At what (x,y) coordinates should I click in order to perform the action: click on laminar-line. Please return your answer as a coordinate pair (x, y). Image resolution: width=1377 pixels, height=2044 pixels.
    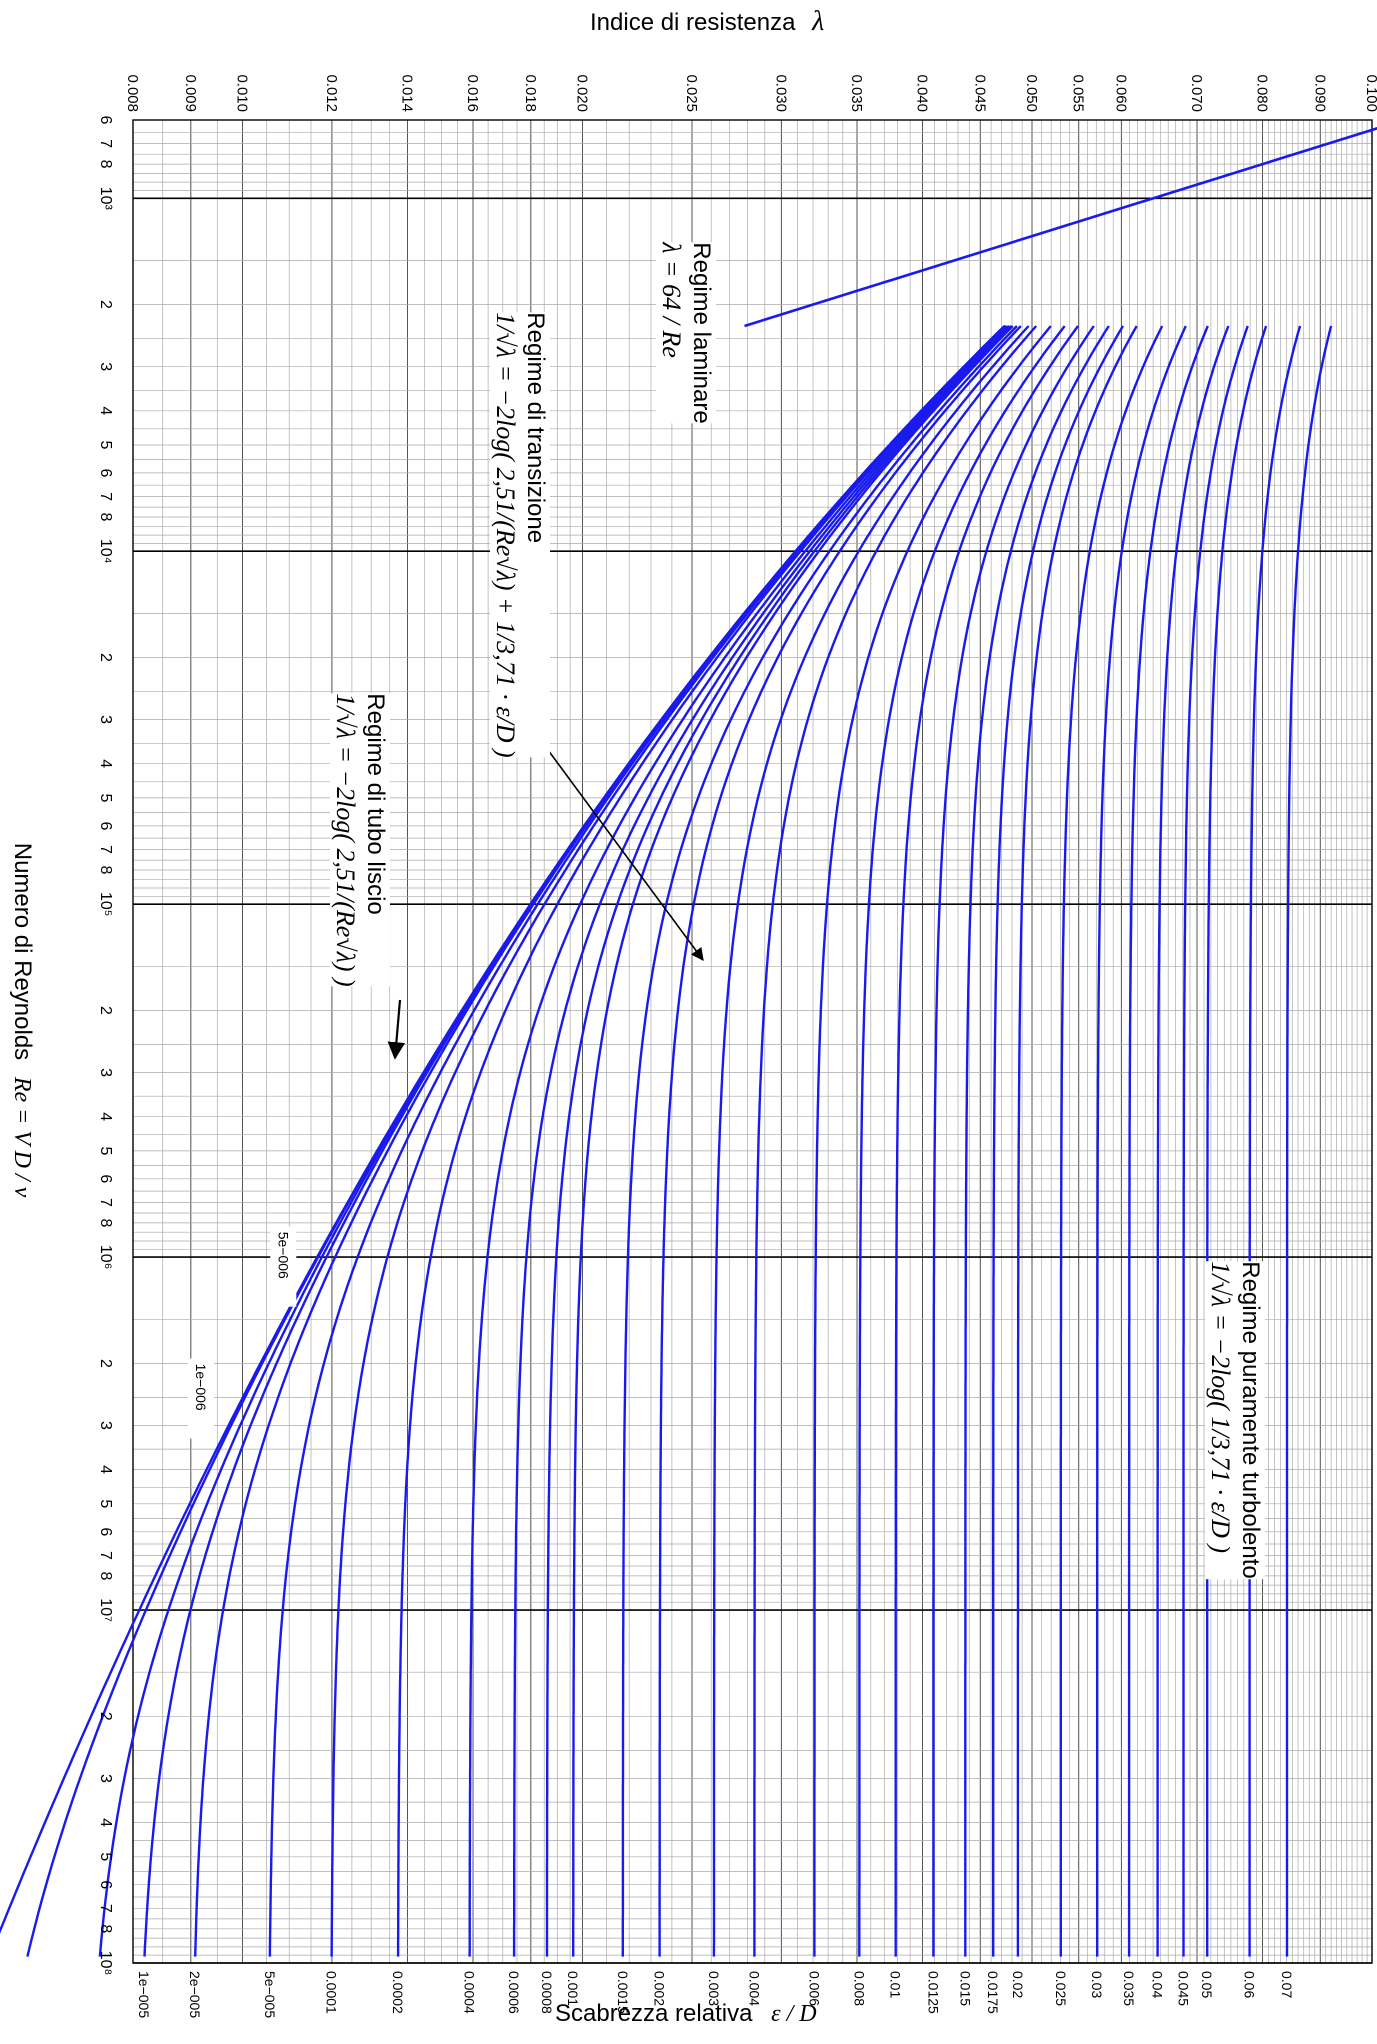
    Looking at the image, I should click on (1060, 227).